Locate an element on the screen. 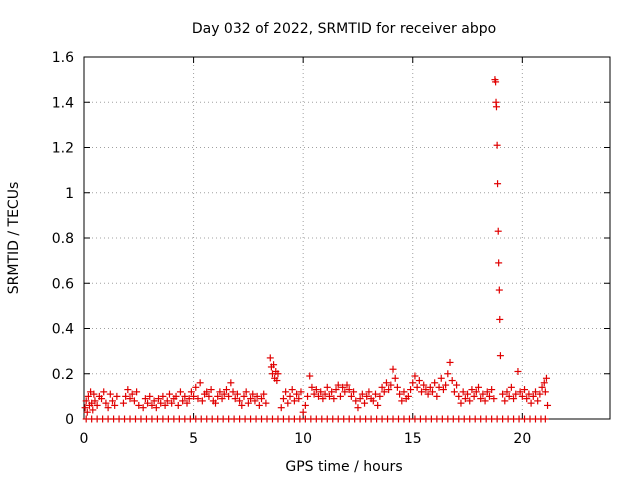 This screenshot has width=640, height=480. y-tick-label: 0.4 is located at coordinates (63, 330).